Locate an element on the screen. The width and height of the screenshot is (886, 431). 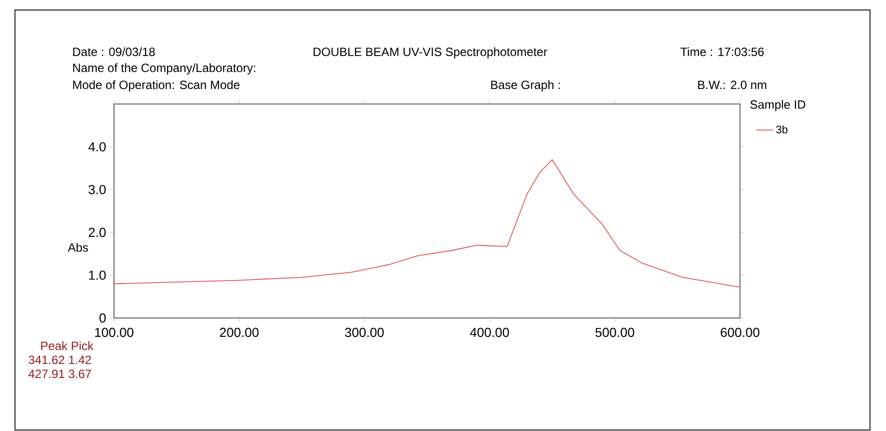
y-tick-label: 1.0 is located at coordinates (97, 275).